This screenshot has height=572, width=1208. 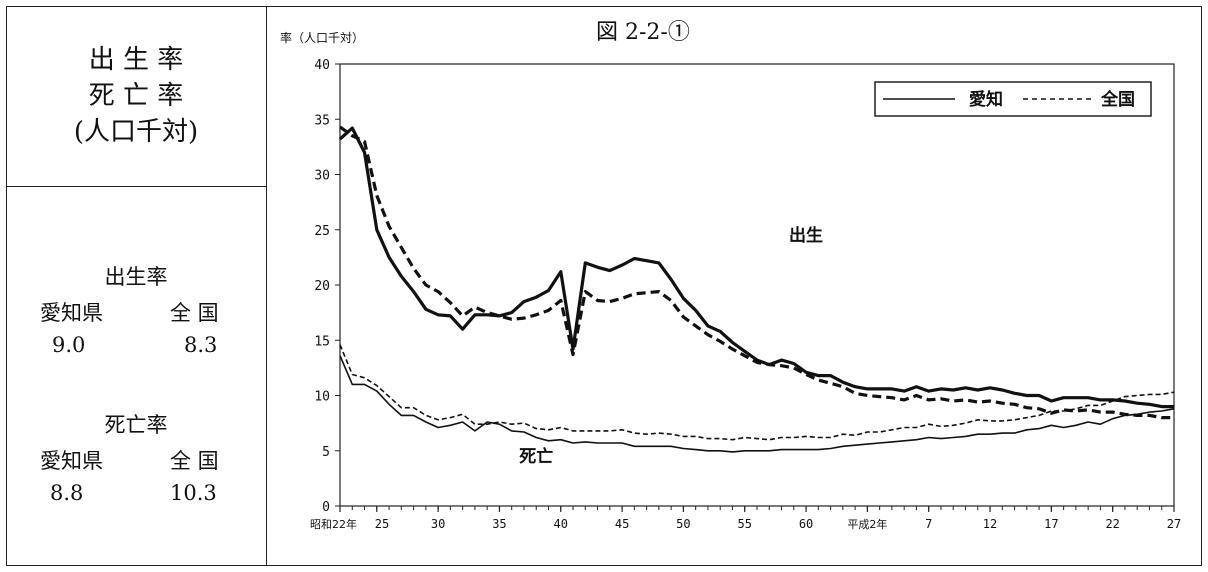 What do you see at coordinates (990, 524) in the screenshot?
I see `x-tick-label: 12` at bounding box center [990, 524].